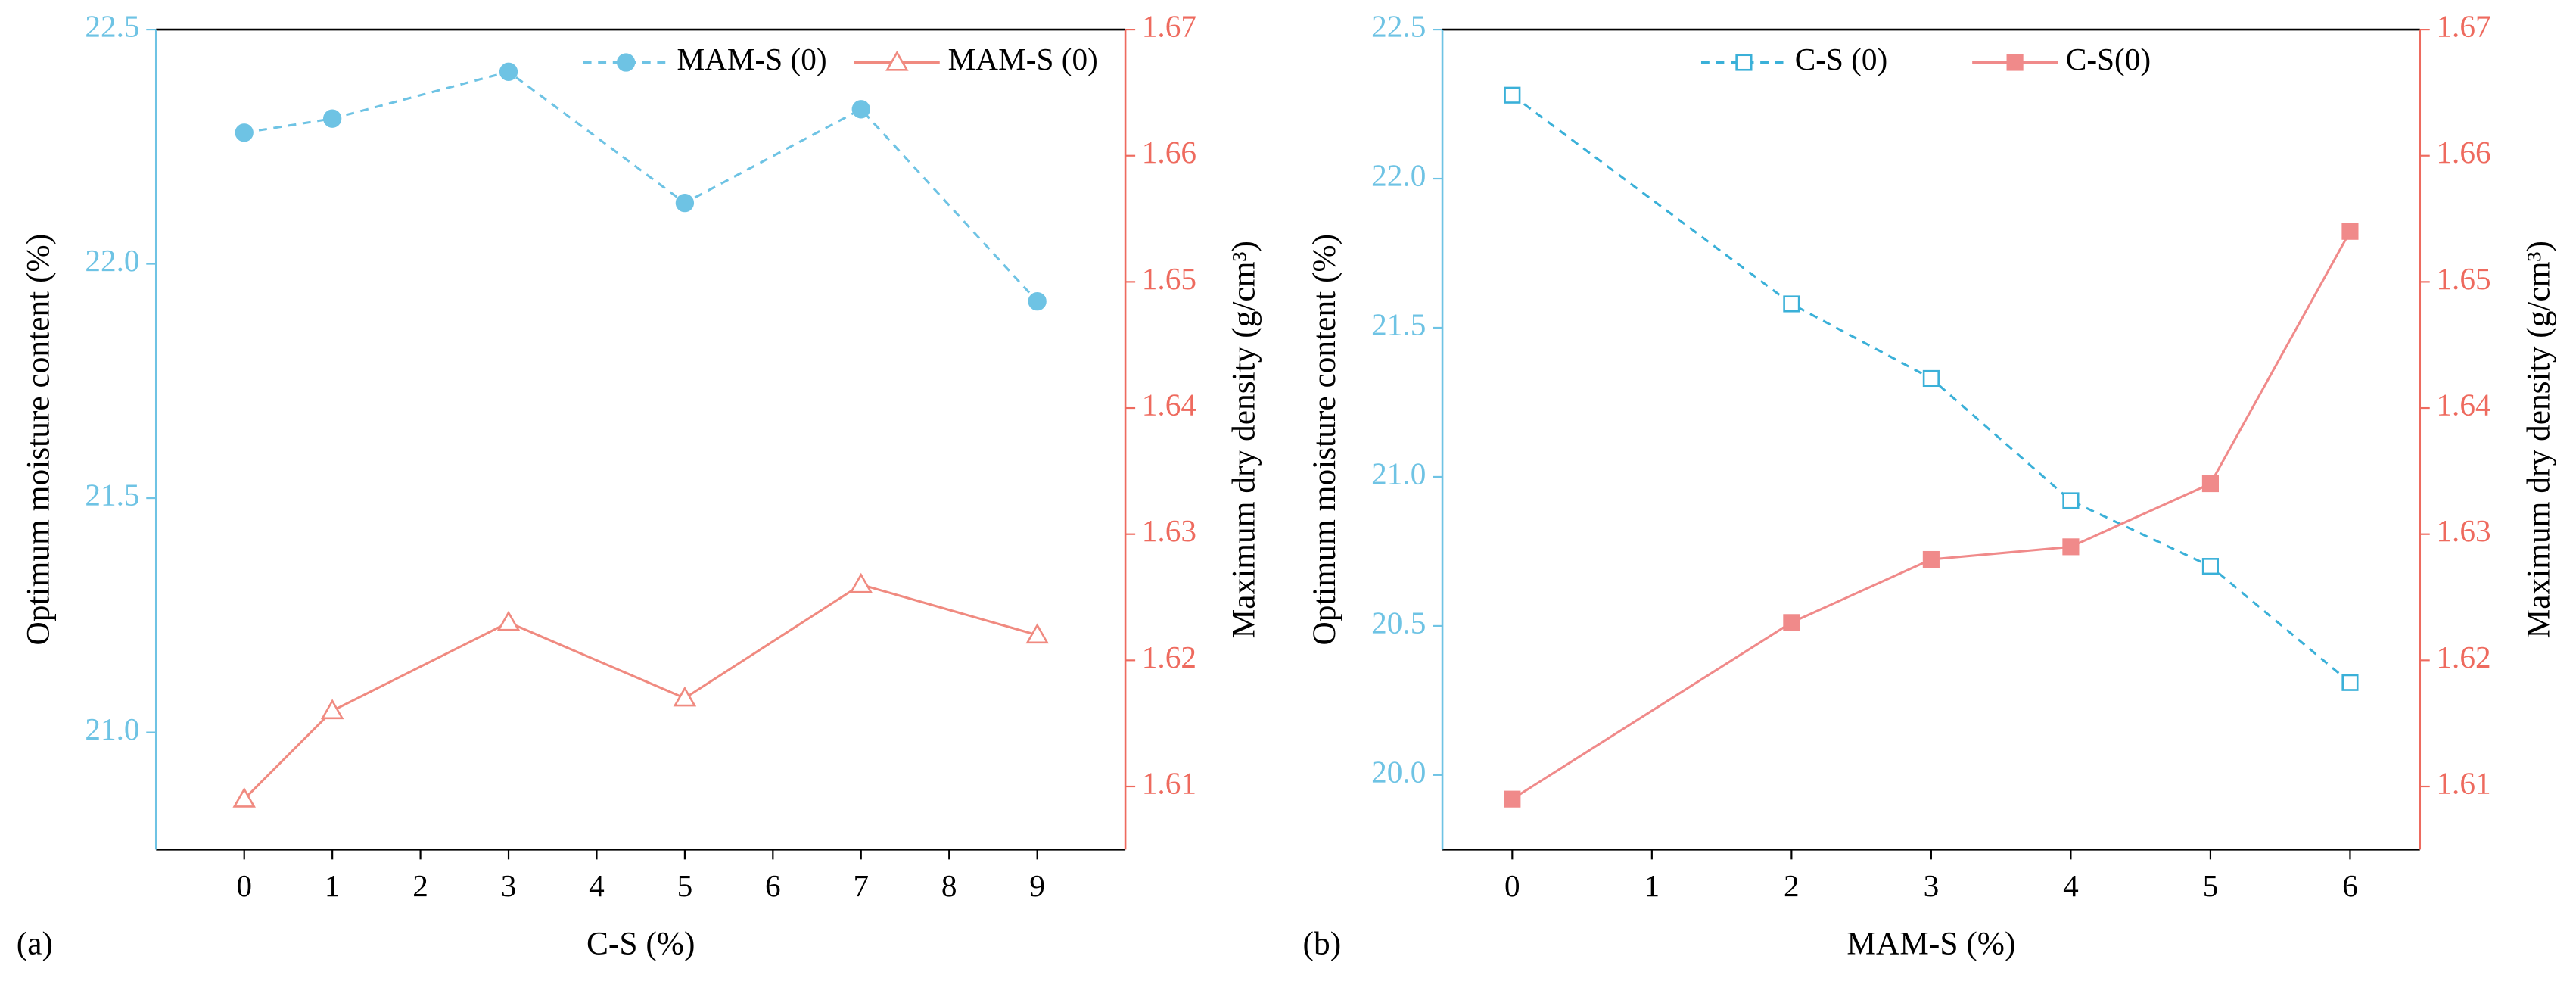 The width and height of the screenshot is (2576, 981). I want to click on x-axis-title: C-S (%), so click(640, 943).